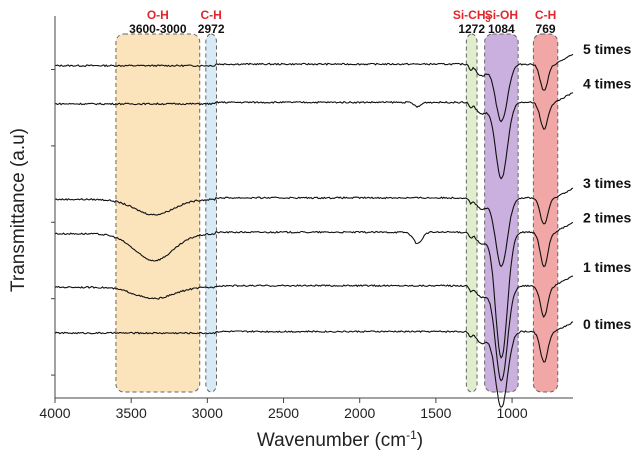 The width and height of the screenshot is (643, 456). Describe the element at coordinates (471, 29) in the screenshot. I see `band-sublabel: 1272` at that location.